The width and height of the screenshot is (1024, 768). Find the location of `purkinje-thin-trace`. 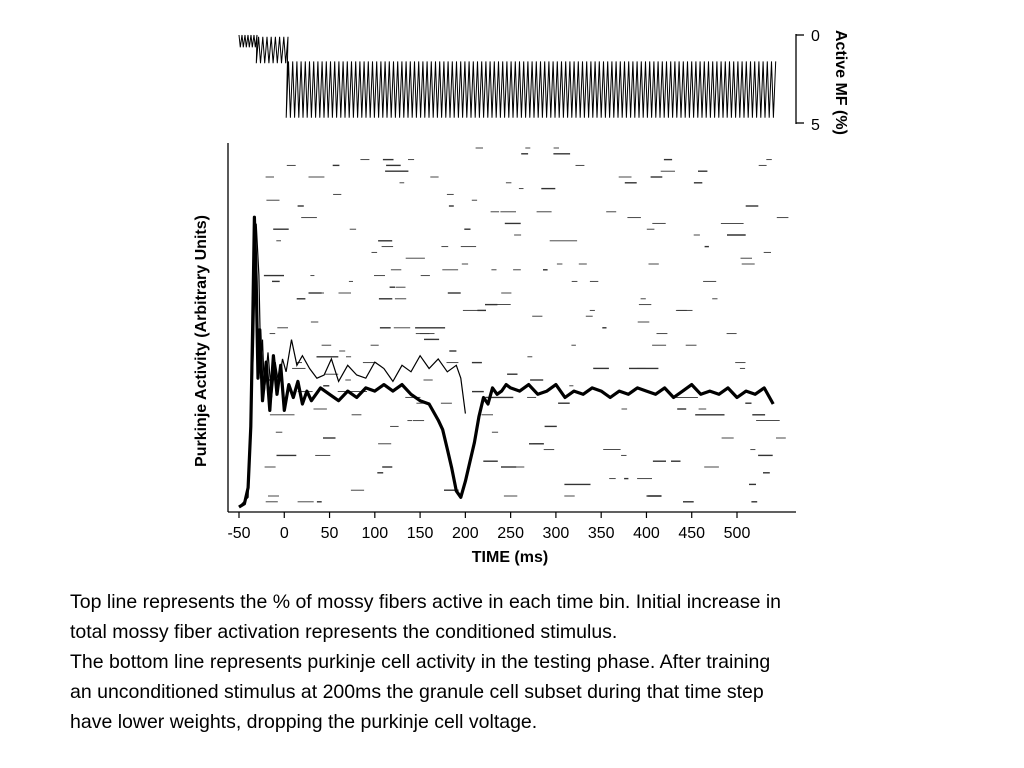

purkinje-thin-trace is located at coordinates (352, 365).